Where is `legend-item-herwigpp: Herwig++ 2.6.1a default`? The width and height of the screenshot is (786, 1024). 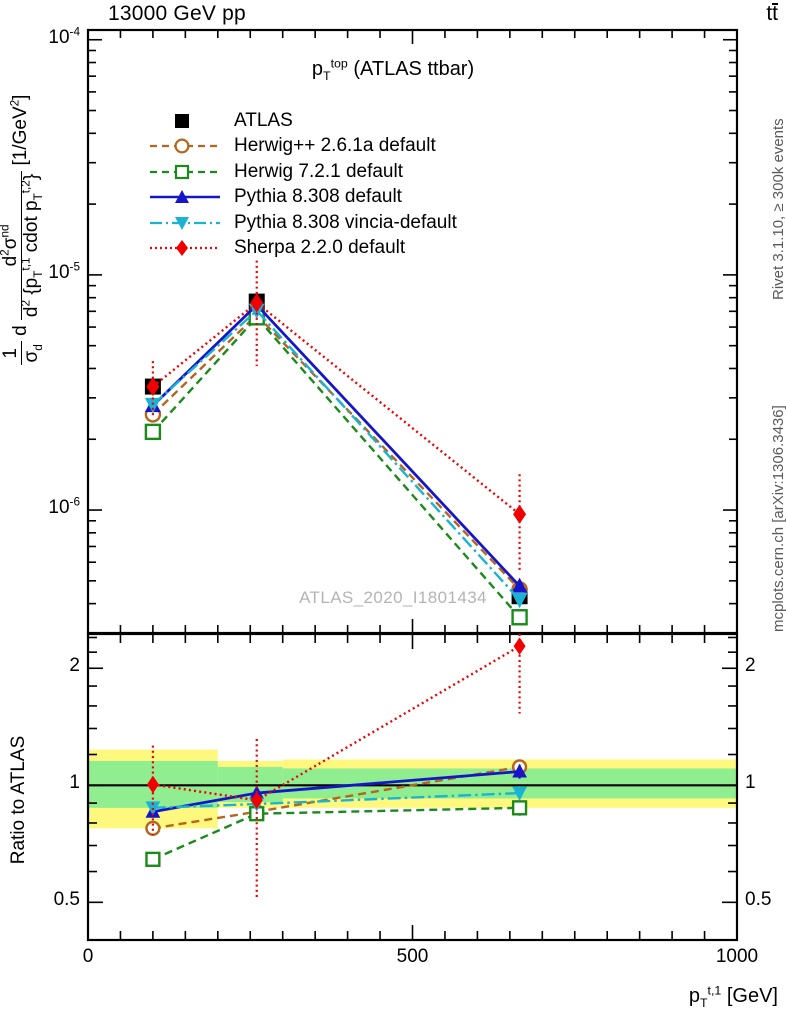 legend-item-herwigpp: Herwig++ 2.6.1a default is located at coordinates (302, 147).